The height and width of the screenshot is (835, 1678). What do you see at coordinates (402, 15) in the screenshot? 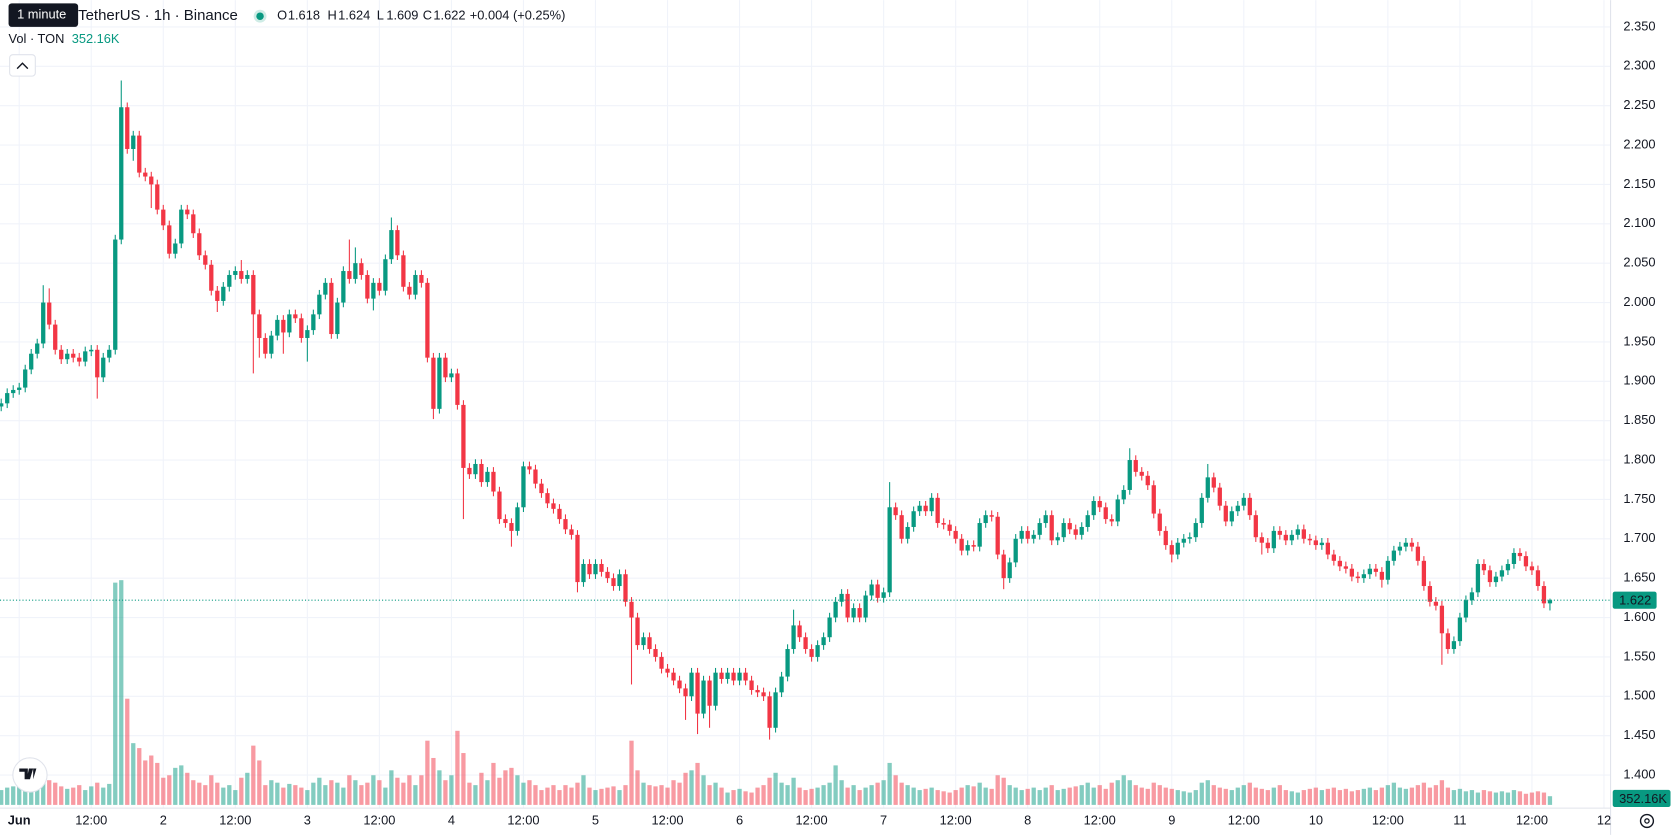
I see `legend-value: 1.609` at bounding box center [402, 15].